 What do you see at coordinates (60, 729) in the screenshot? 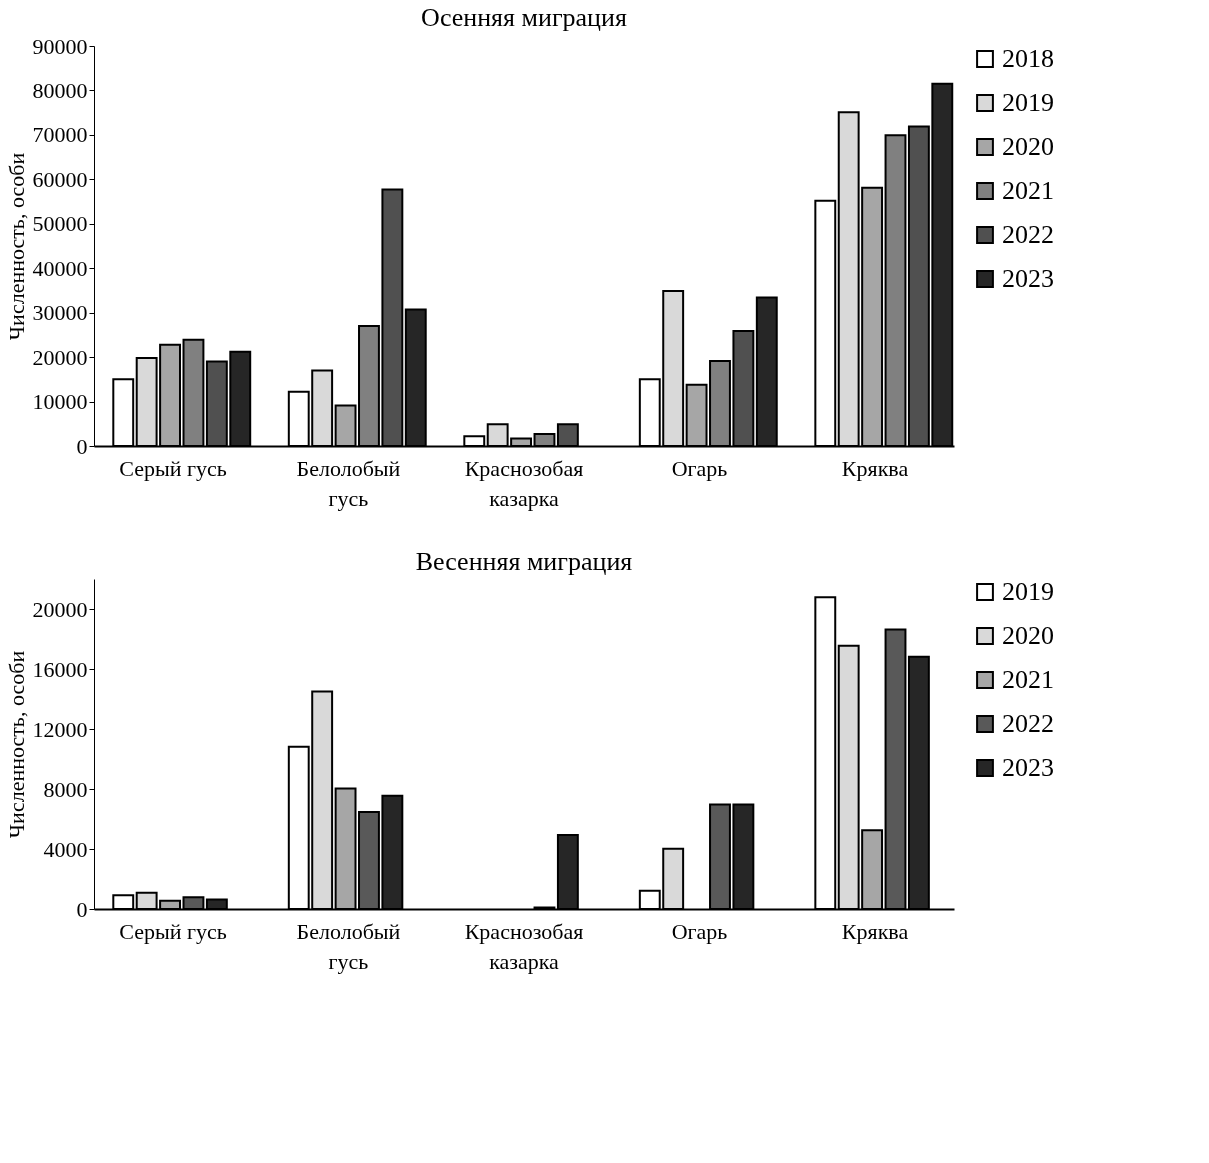
I see `y-tick-label: 12000` at bounding box center [60, 729].